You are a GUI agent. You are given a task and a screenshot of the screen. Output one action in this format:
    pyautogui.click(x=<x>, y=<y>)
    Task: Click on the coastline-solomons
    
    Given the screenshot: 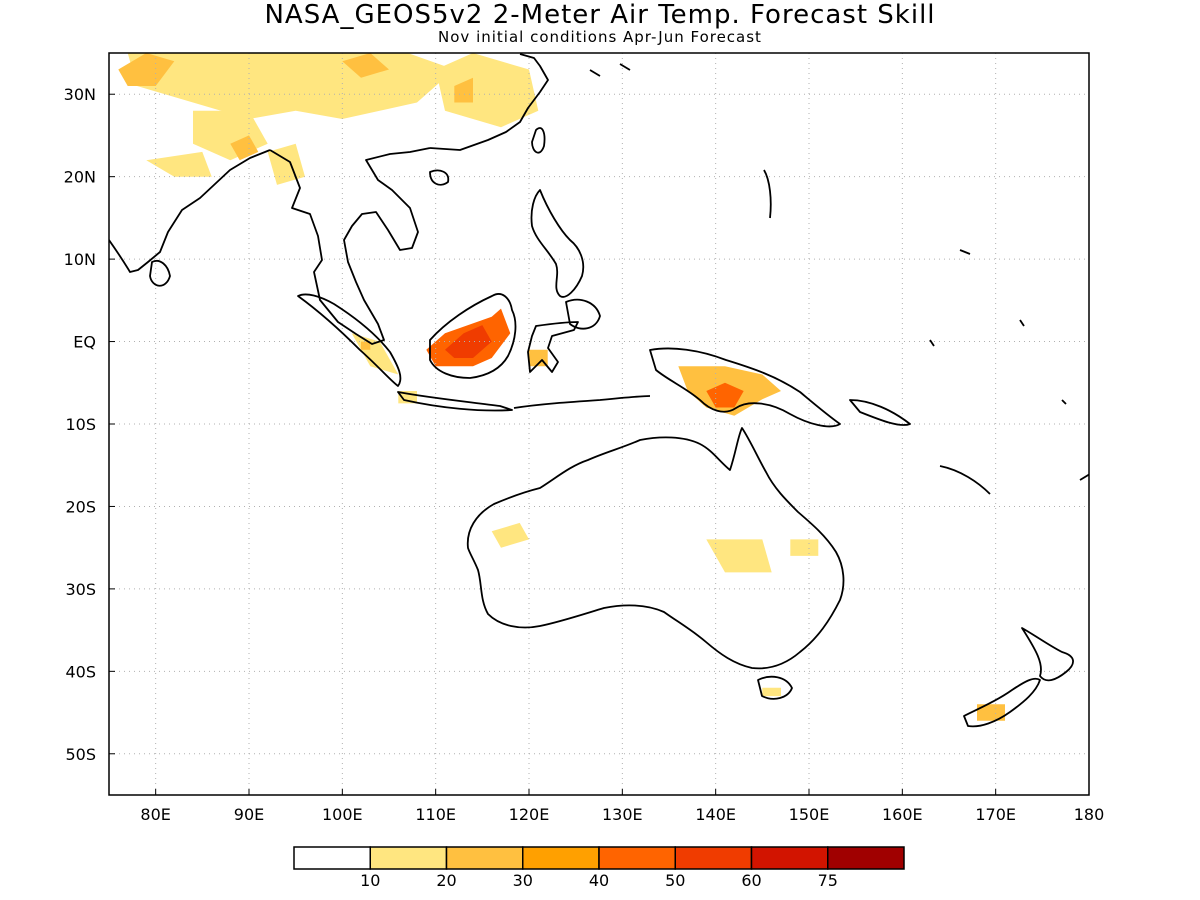 What is the action you would take?
    pyautogui.click(x=965, y=480)
    